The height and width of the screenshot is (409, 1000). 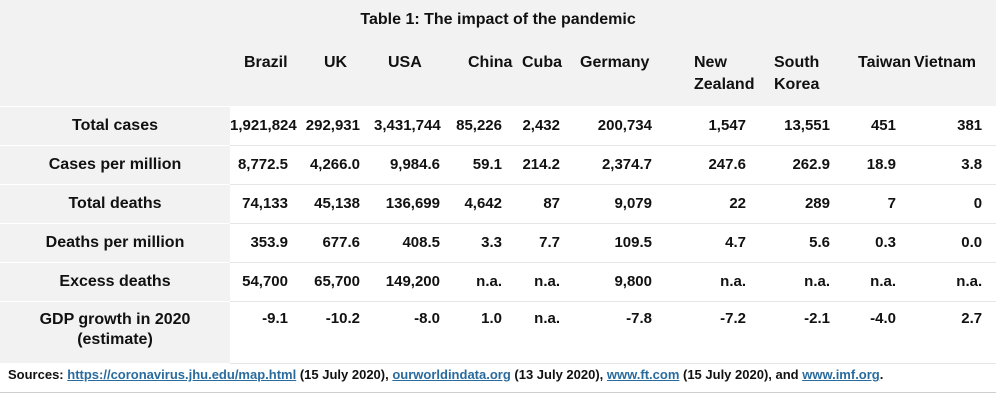 What do you see at coordinates (485, 332) in the screenshot?
I see `table-cell: 1.0` at bounding box center [485, 332].